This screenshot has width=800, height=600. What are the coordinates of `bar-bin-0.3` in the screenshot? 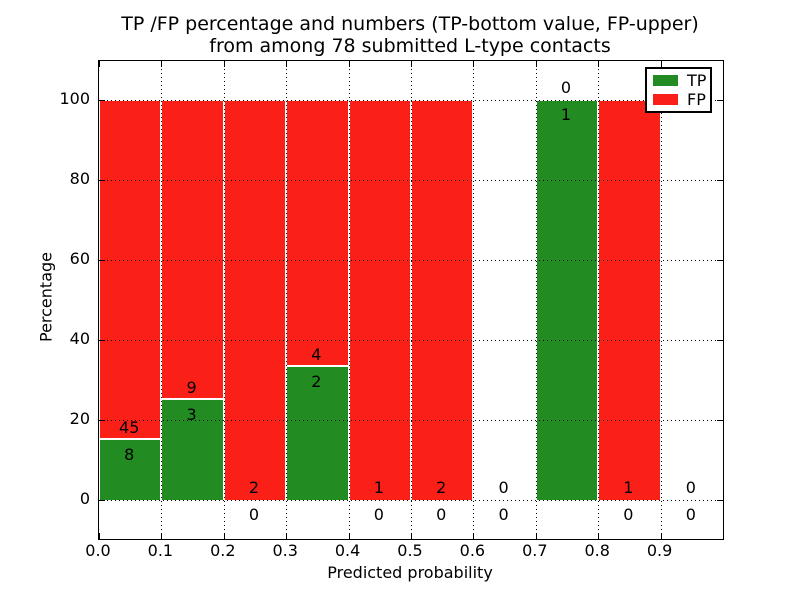 It's located at (317, 300).